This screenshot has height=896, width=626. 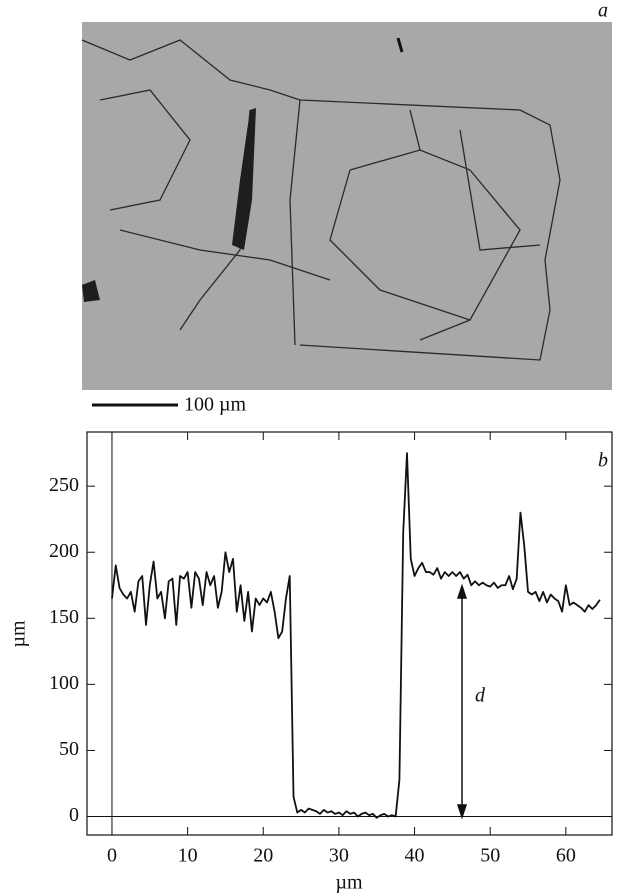 What do you see at coordinates (462, 701) in the screenshot?
I see `d-arrow` at bounding box center [462, 701].